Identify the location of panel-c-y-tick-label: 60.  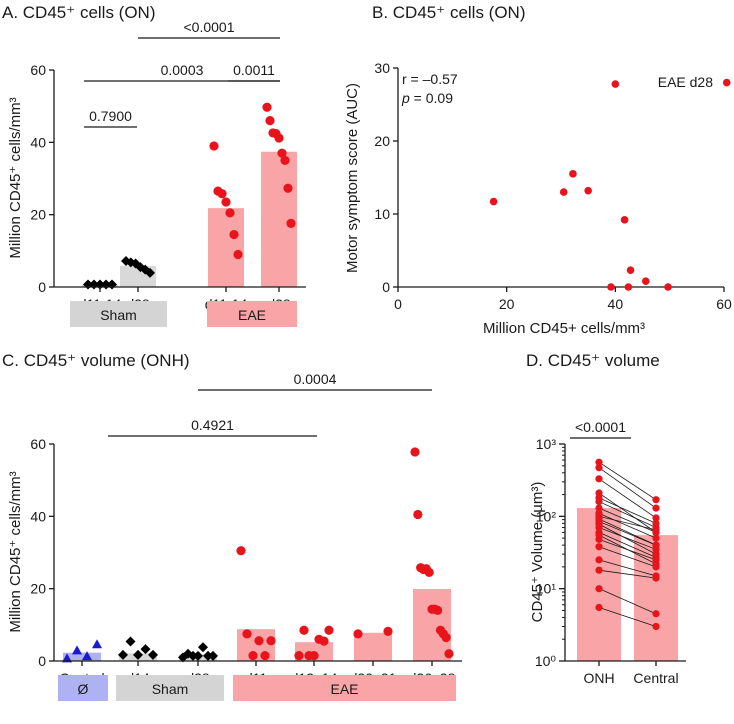
(38, 444).